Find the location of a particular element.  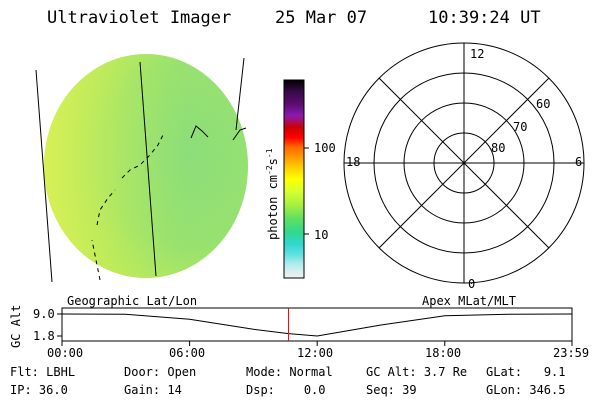

date-label: 25 Mar 07 is located at coordinates (321, 18).